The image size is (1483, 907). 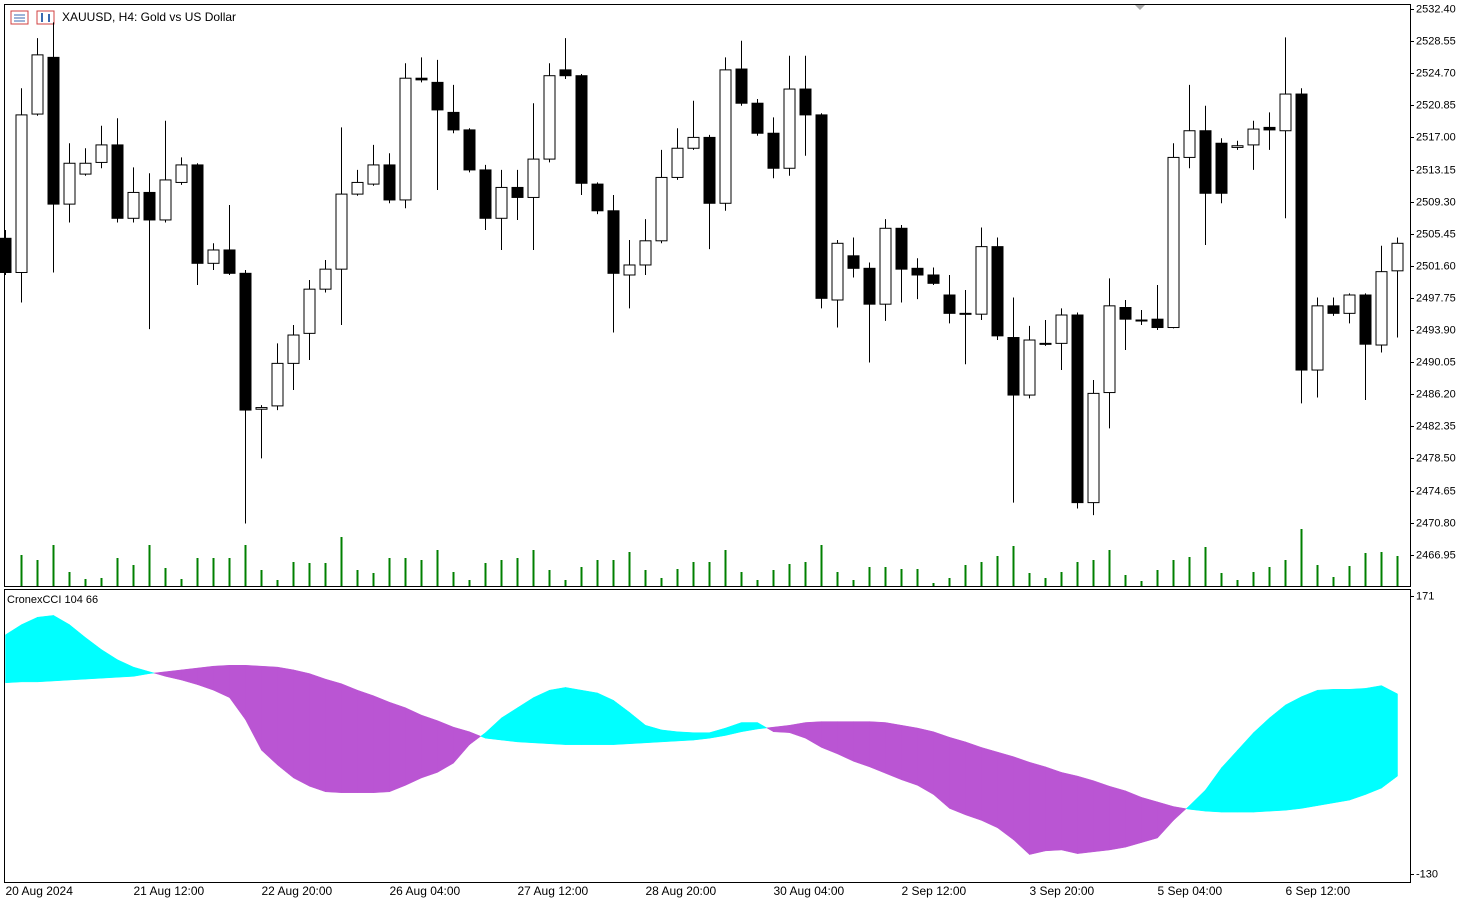 What do you see at coordinates (1436, 458) in the screenshot?
I see `y-tick-label: 2478.50` at bounding box center [1436, 458].